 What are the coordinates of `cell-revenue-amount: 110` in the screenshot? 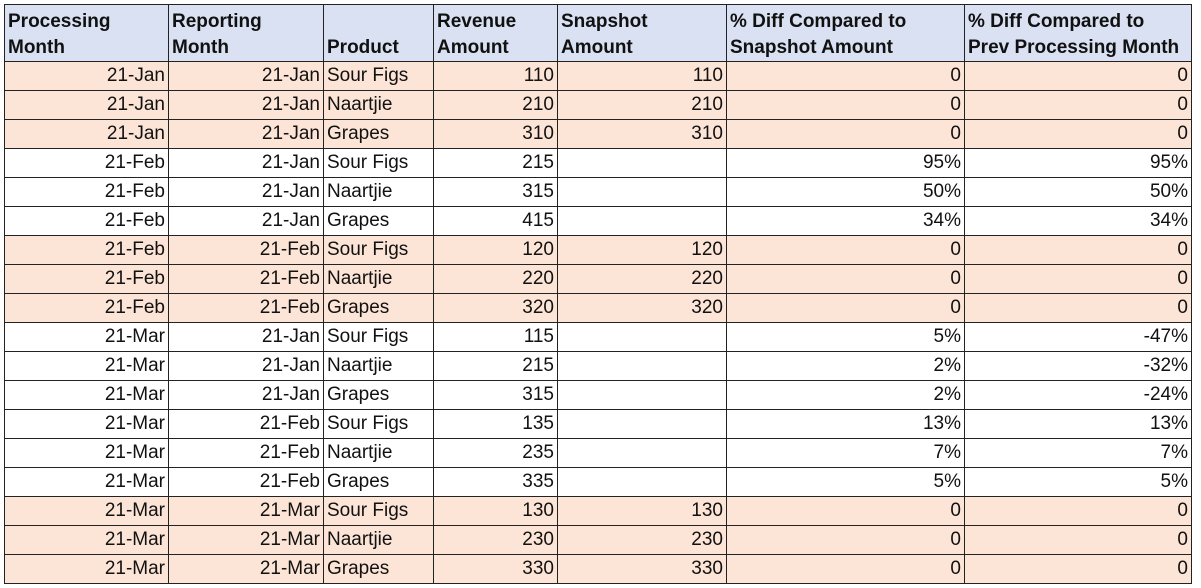 It's located at (495, 76).